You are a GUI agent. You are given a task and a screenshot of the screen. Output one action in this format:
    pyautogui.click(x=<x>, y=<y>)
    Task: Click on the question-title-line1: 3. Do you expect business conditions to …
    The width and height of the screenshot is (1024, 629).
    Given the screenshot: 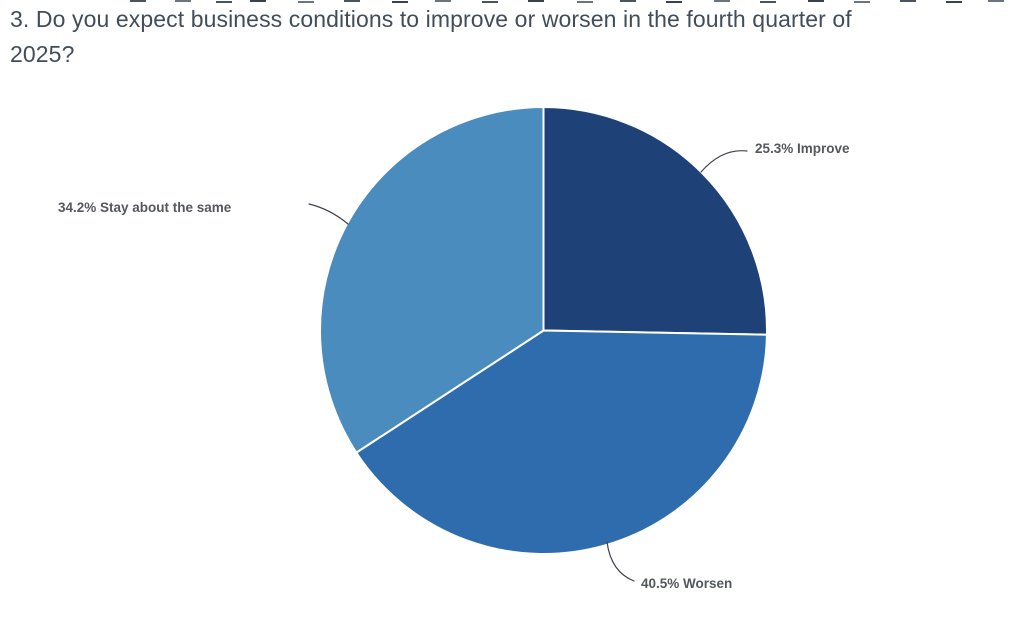 What is the action you would take?
    pyautogui.click(x=431, y=19)
    